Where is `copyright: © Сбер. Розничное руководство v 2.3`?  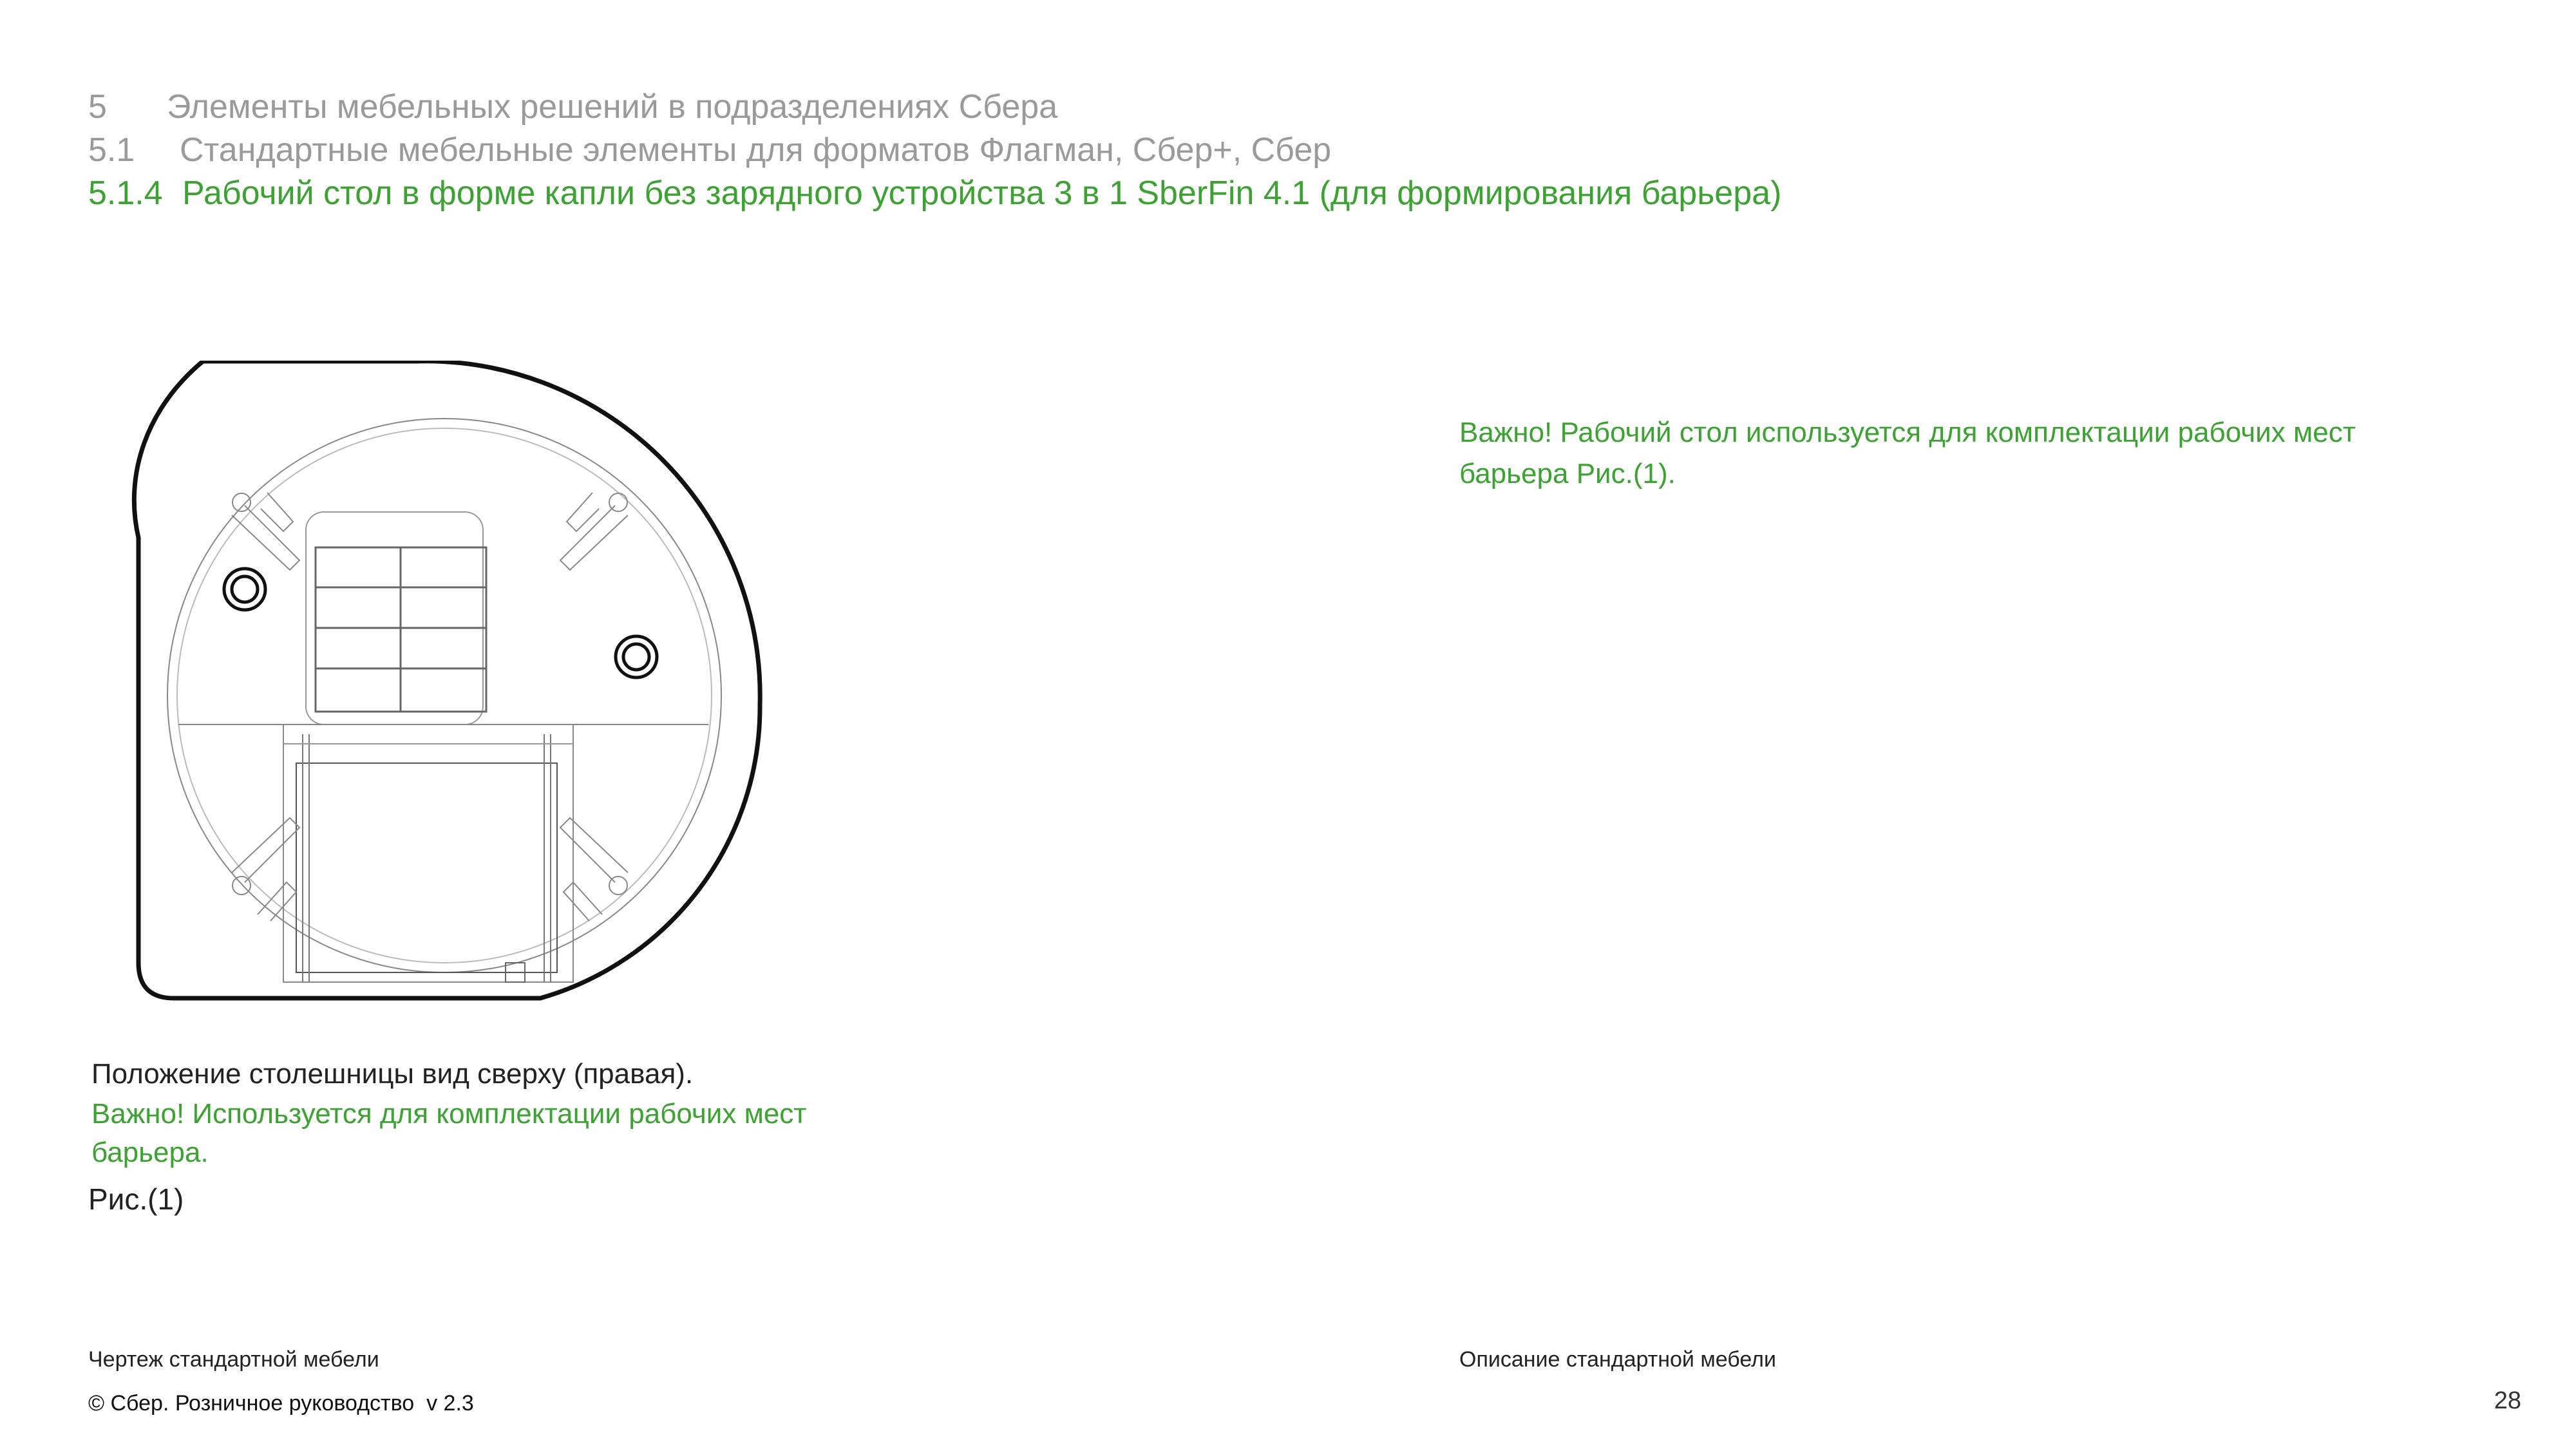
copyright: © Сбер. Розничное руководство v 2.3 is located at coordinates (281, 1403).